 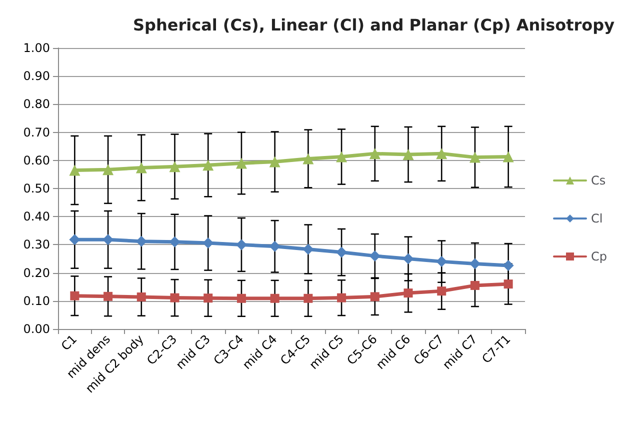 I want to click on y-tick-label: 0.80, so click(x=36, y=104).